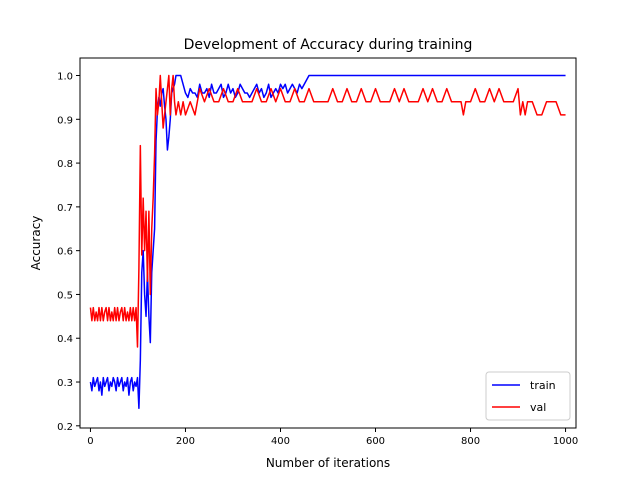 This screenshot has width=640, height=480. What do you see at coordinates (328, 45) in the screenshot?
I see `chart-title: Development of Accuracy during training` at bounding box center [328, 45].